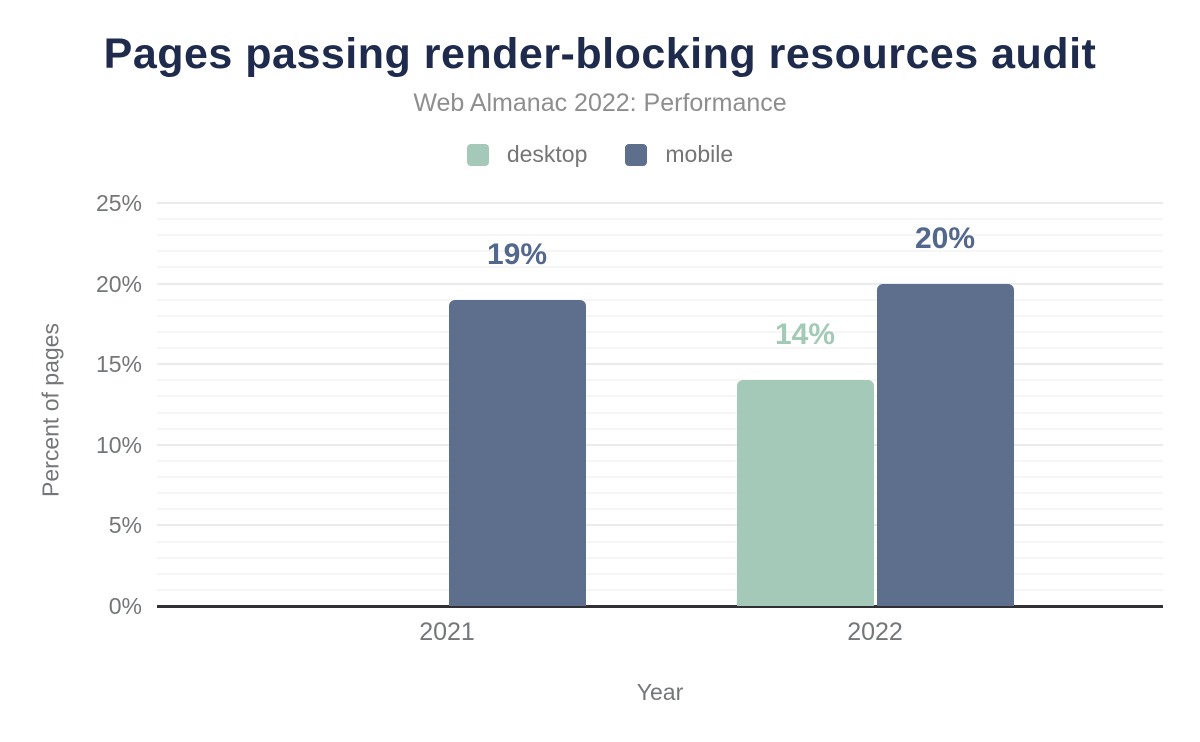 The width and height of the screenshot is (1200, 742). I want to click on y-axis-title: Percent of pages, so click(50, 410).